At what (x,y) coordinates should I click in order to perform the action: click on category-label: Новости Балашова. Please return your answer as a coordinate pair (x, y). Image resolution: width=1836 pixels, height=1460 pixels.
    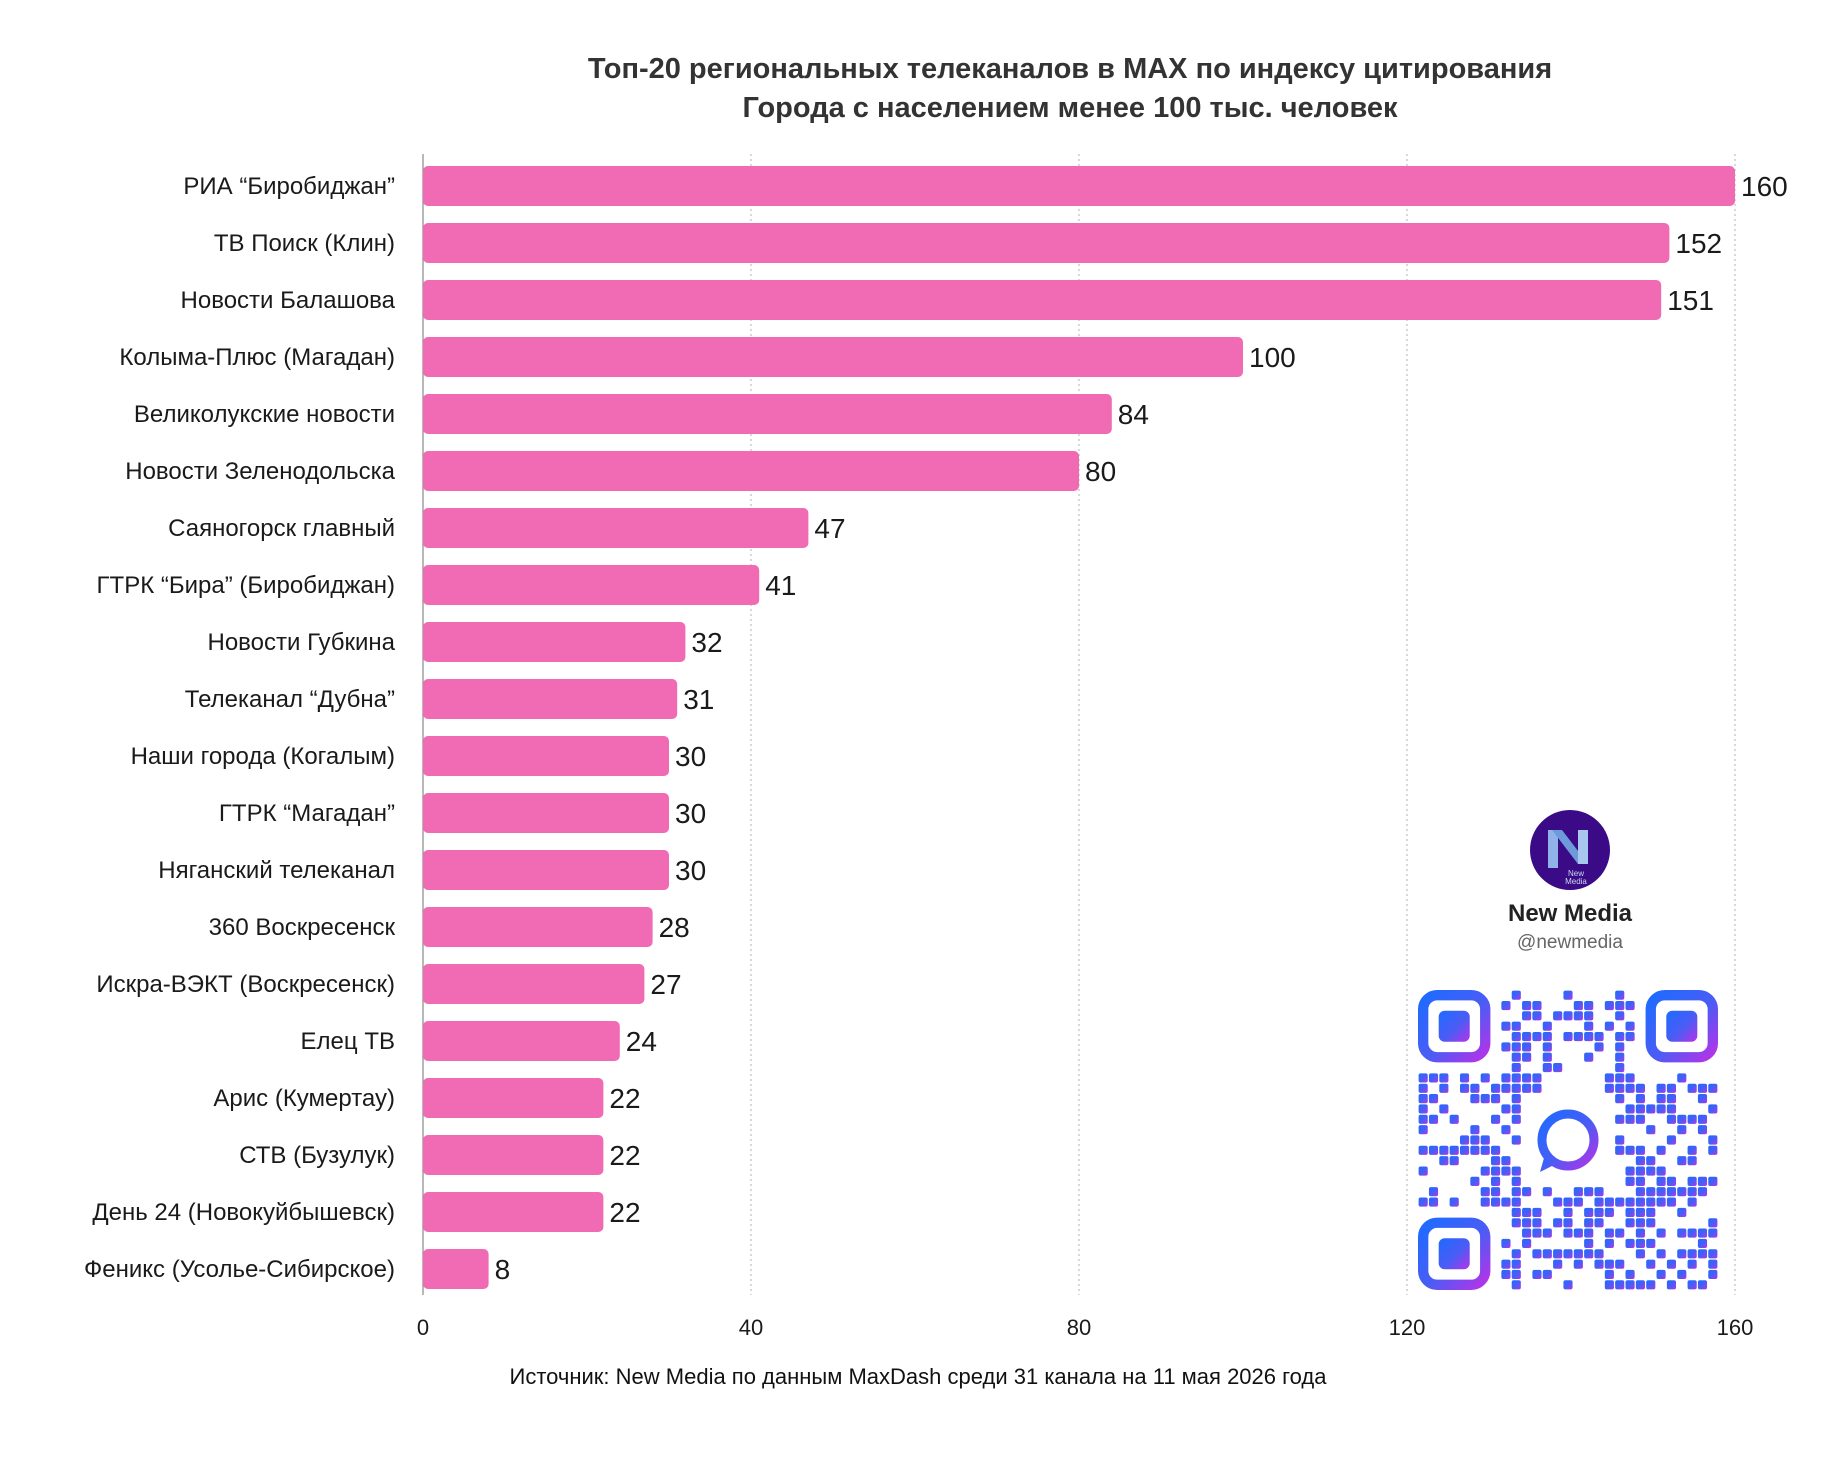
    Looking at the image, I should click on (288, 300).